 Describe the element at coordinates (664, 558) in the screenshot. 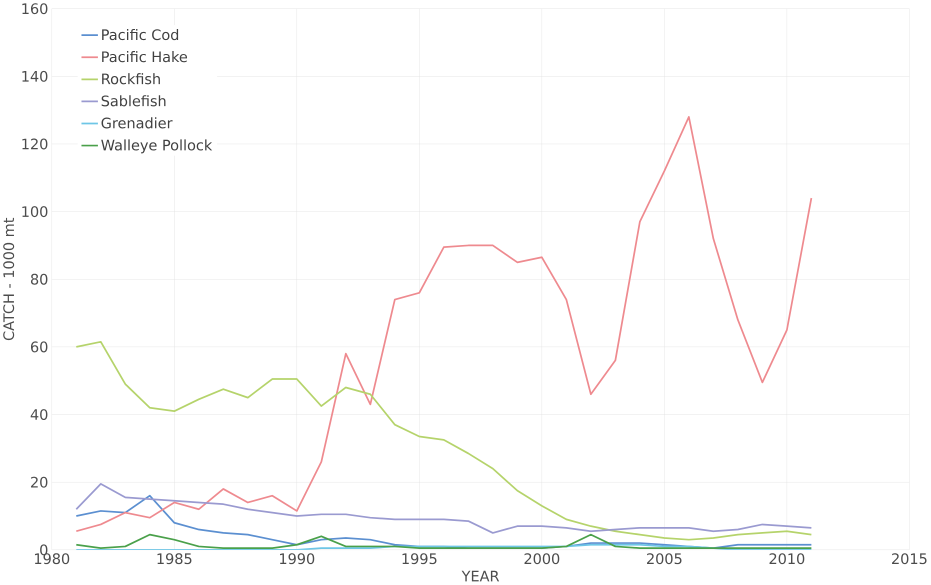

I see `x-tick-label: 2005` at that location.